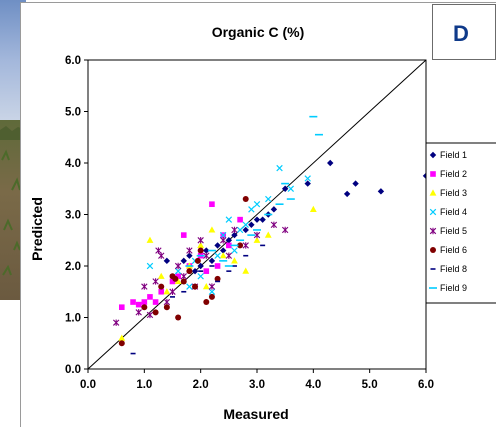 The height and width of the screenshot is (427, 496). What do you see at coordinates (453, 250) in the screenshot?
I see `legend-label: Field 6` at bounding box center [453, 250].